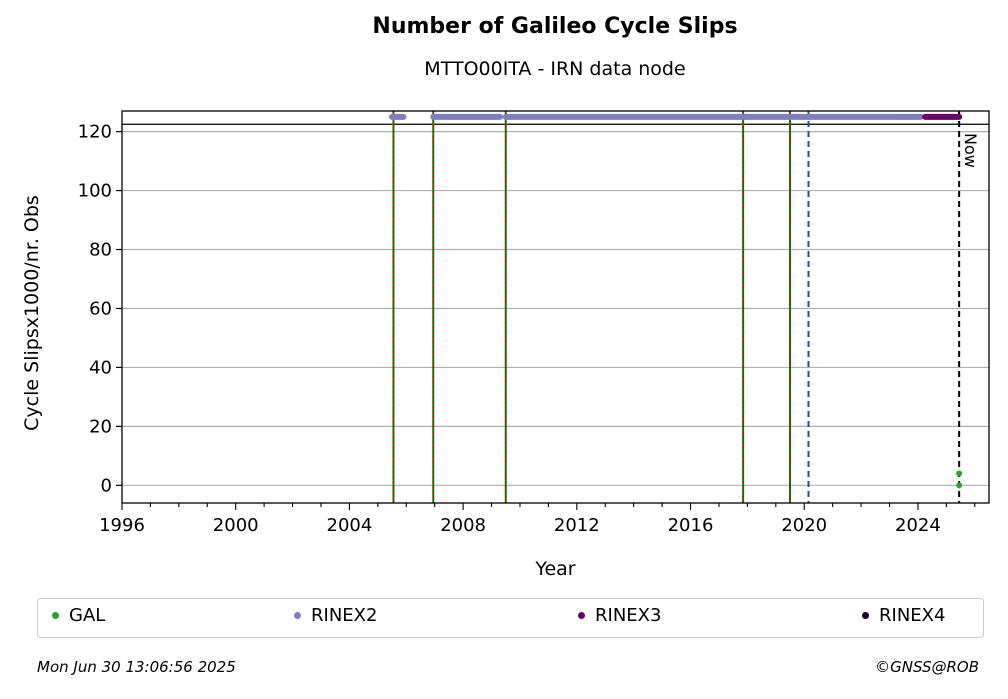 The image size is (1008, 699). What do you see at coordinates (100, 250) in the screenshot?
I see `y-tick-label: 80` at bounding box center [100, 250].